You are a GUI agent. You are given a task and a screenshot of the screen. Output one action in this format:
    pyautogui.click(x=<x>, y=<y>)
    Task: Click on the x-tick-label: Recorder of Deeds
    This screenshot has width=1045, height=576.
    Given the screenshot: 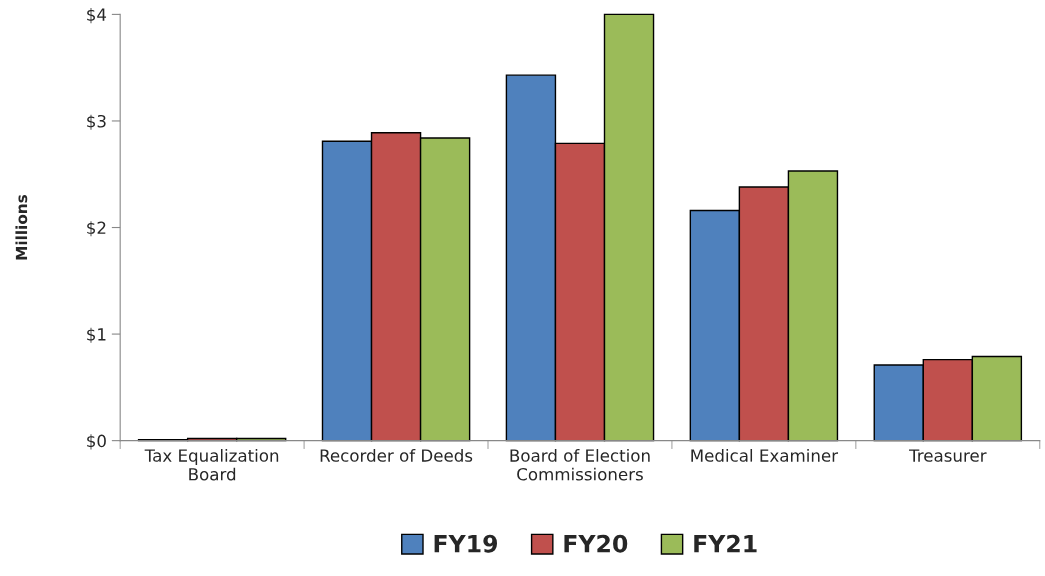 What is the action you would take?
    pyautogui.click(x=396, y=455)
    